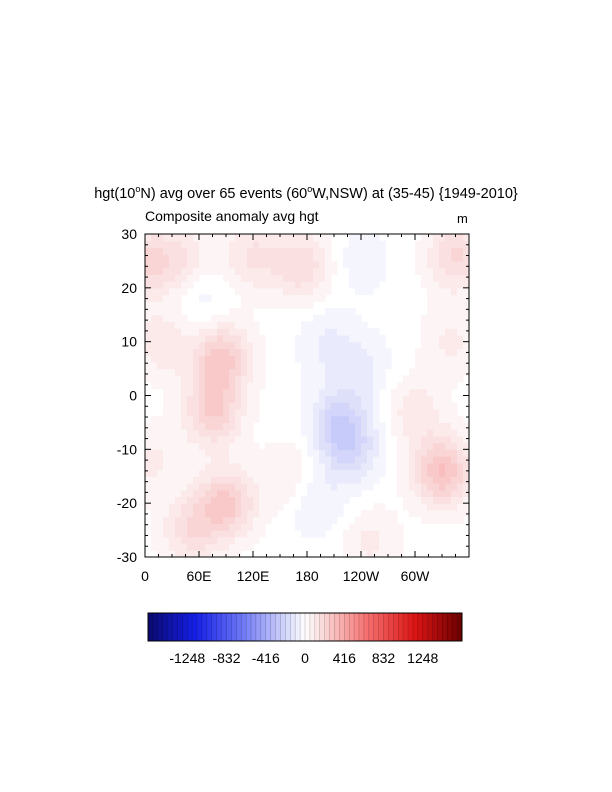  Describe the element at coordinates (133, 396) in the screenshot. I see `y-tick-label: 0` at that location.